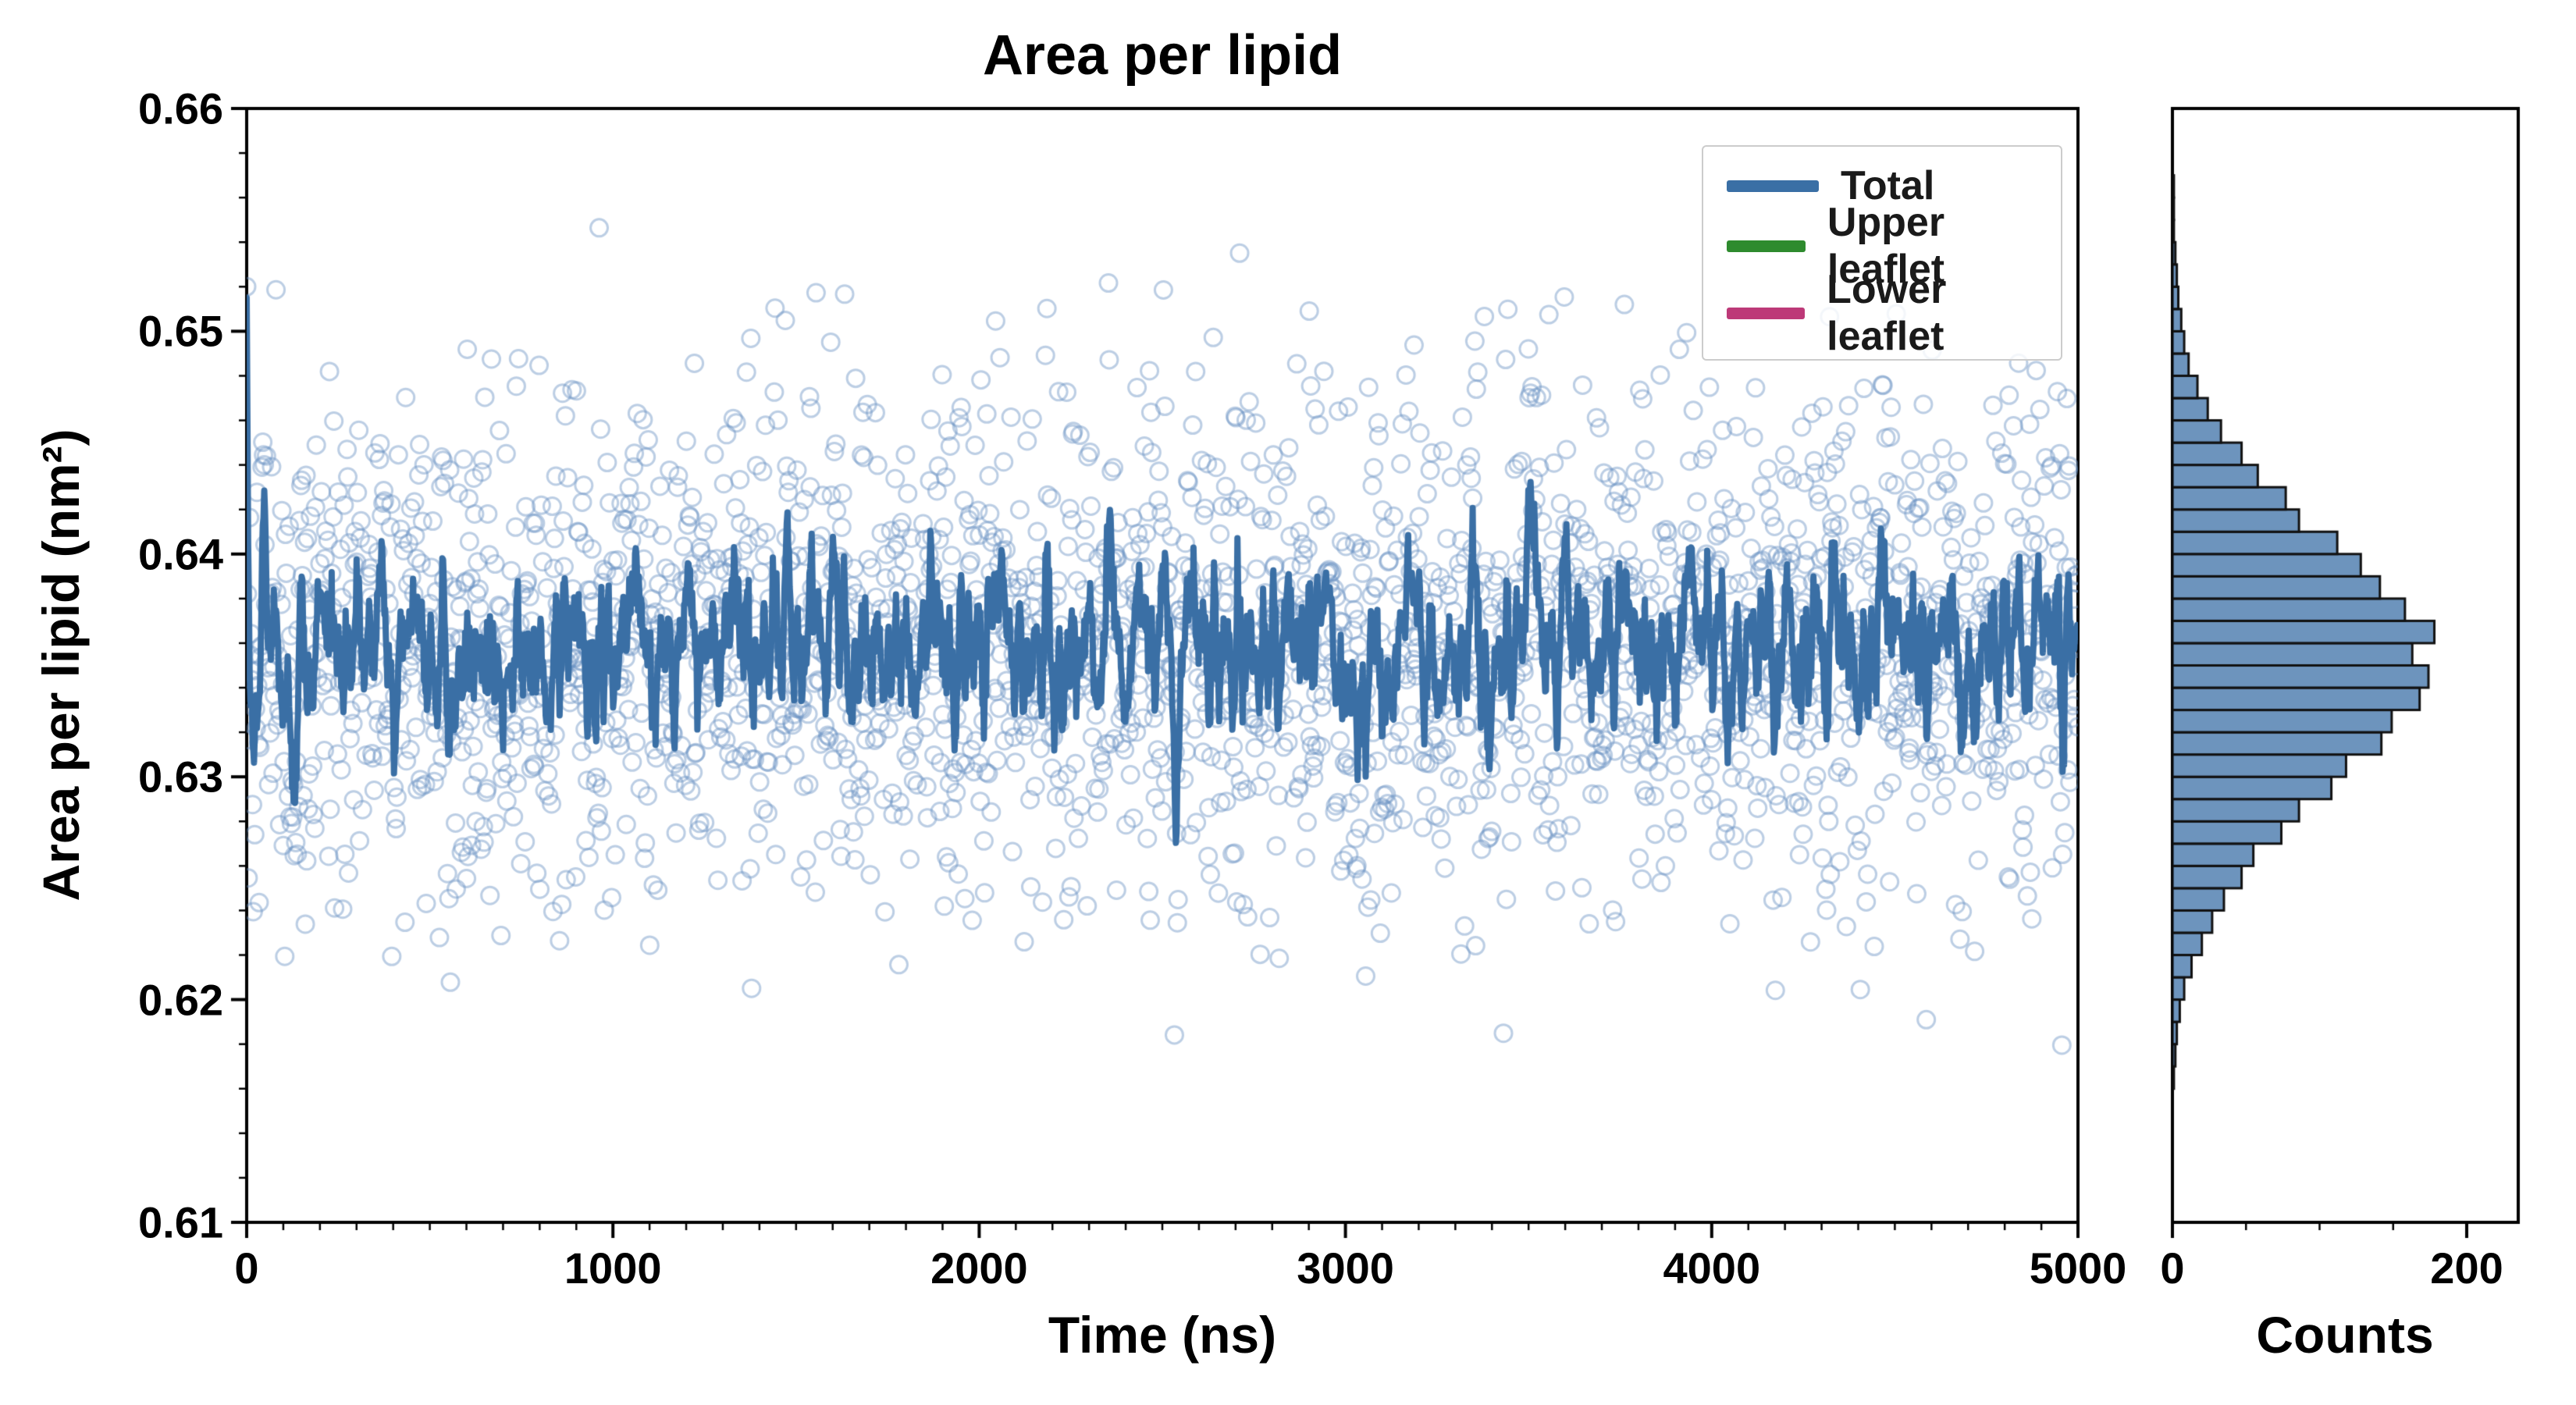 This screenshot has width=2576, height=1405. What do you see at coordinates (180, 777) in the screenshot?
I see `y-tick-label: 0.63` at bounding box center [180, 777].